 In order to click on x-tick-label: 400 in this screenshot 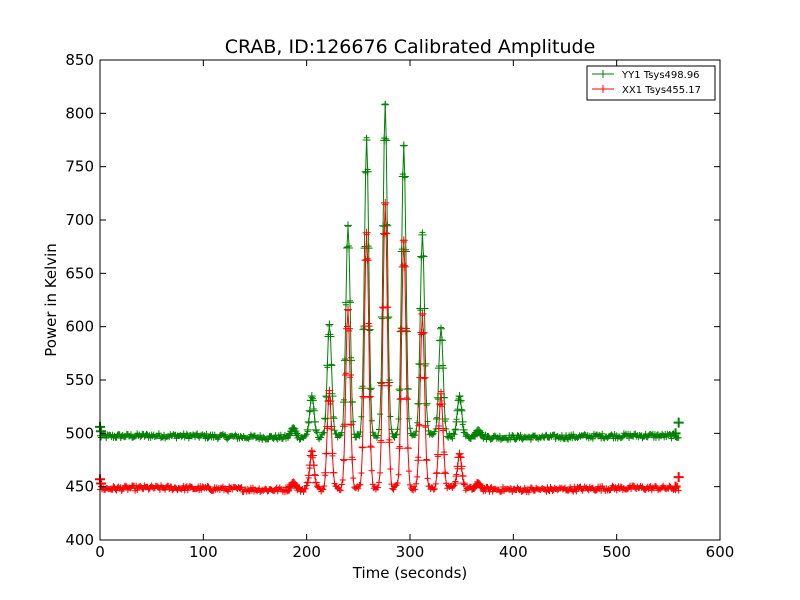, I will do `click(513, 552)`.